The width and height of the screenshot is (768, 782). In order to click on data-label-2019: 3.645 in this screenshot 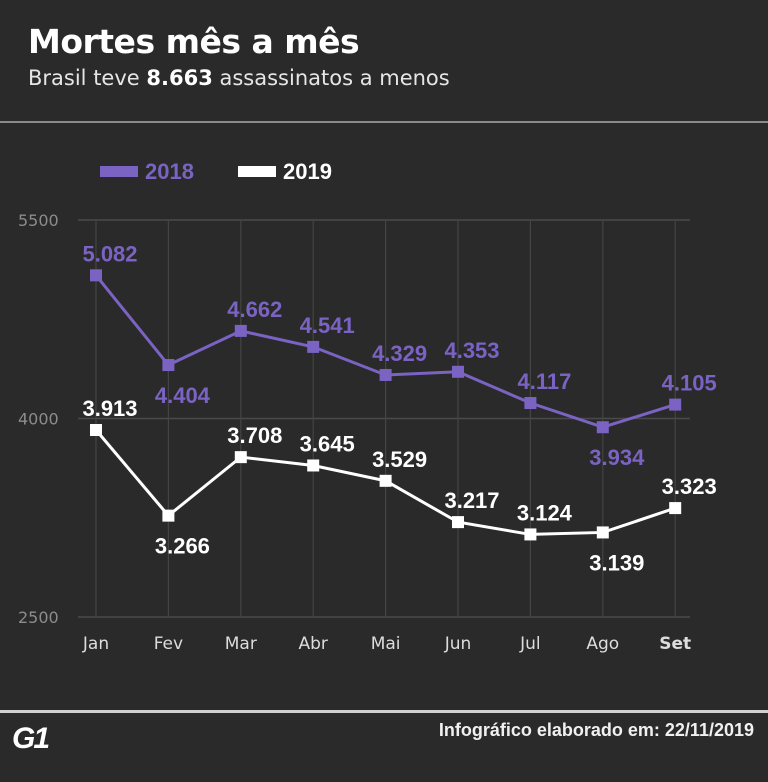, I will do `click(327, 443)`.